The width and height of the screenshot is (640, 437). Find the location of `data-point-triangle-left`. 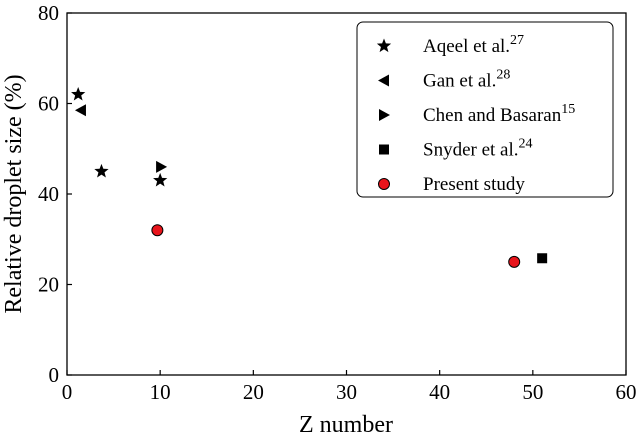

data-point-triangle-left is located at coordinates (80, 110).